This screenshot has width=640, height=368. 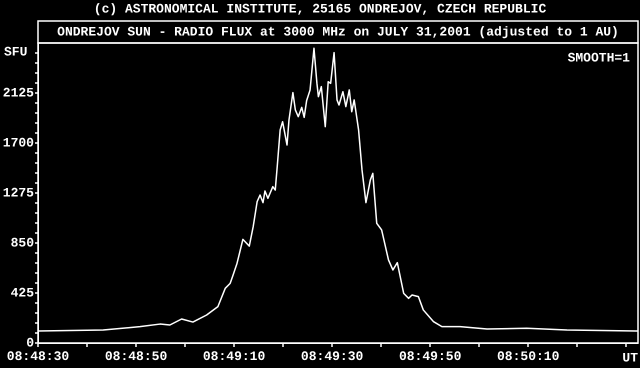 What do you see at coordinates (22, 242) in the screenshot?
I see `y-tick-label: 850` at bounding box center [22, 242].